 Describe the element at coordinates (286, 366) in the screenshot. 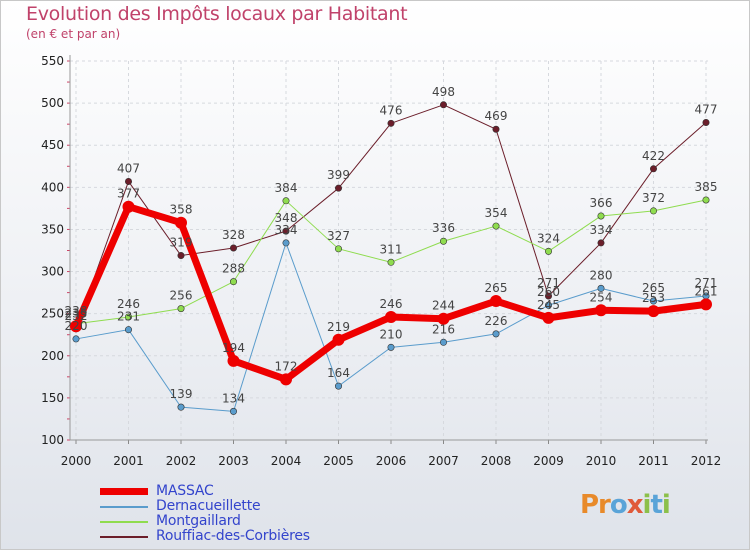

I see `data-label-massac: 172` at that location.